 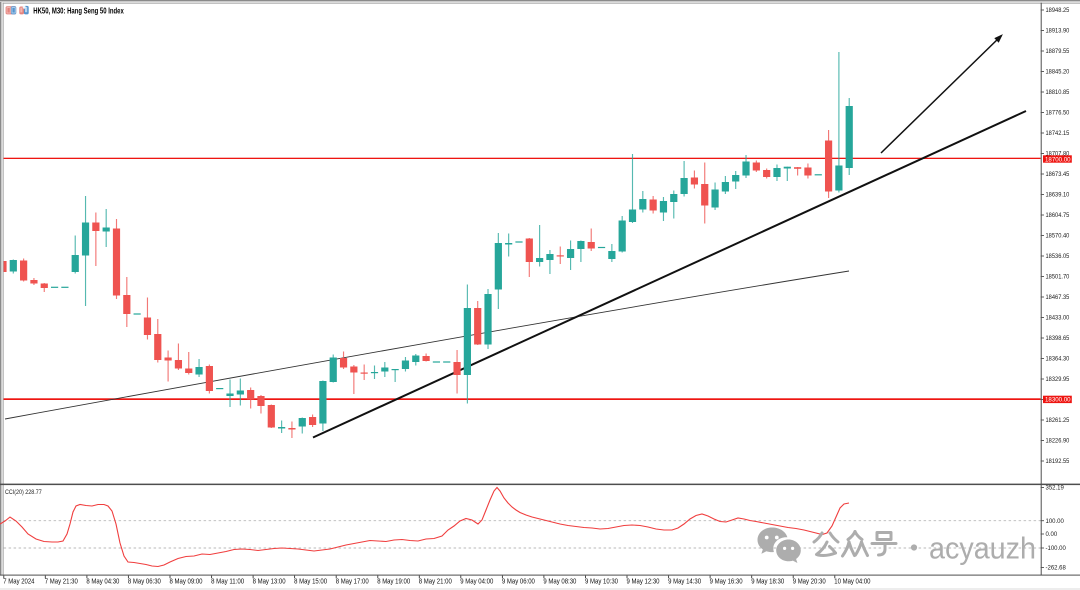 I want to click on svg-text: 18226.90, so click(x=1058, y=442).